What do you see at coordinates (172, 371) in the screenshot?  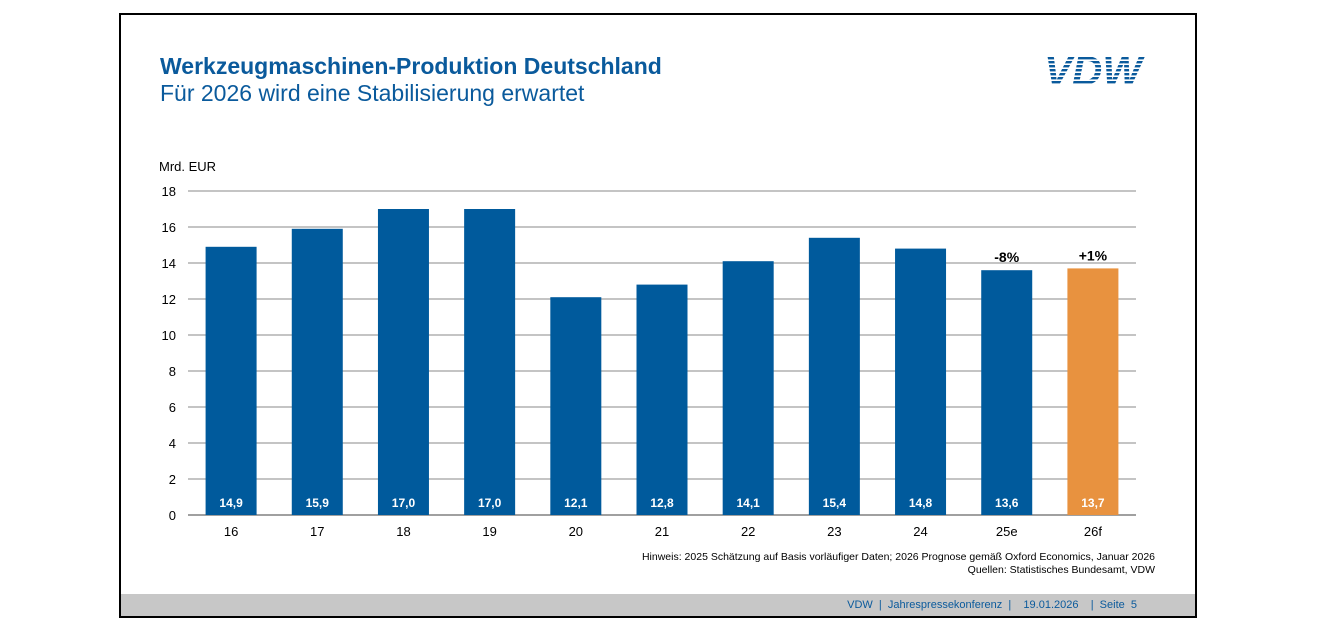 I see `y-tick-label: 8` at bounding box center [172, 371].